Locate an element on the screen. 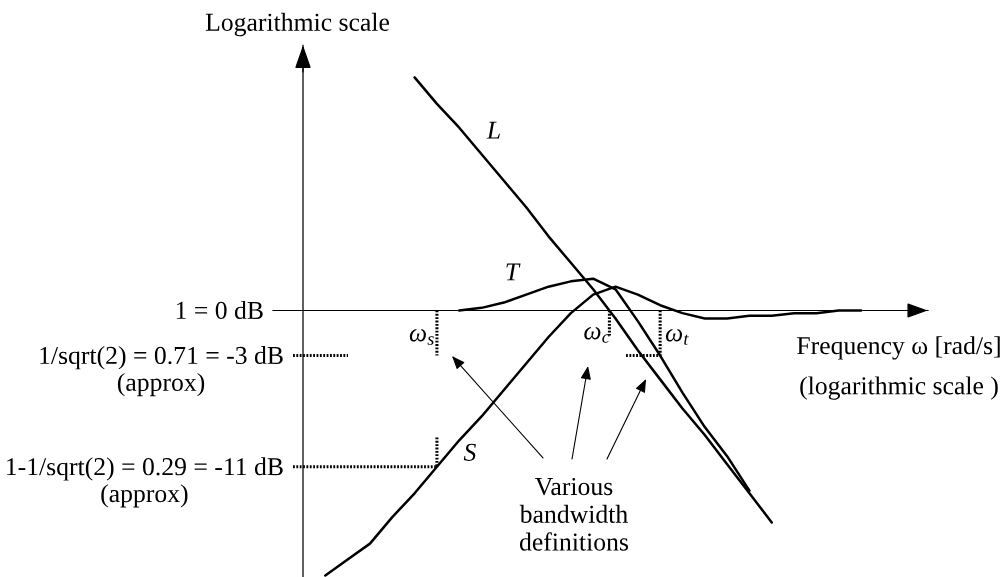  text: 1 = 0 dB is located at coordinates (219, 310).